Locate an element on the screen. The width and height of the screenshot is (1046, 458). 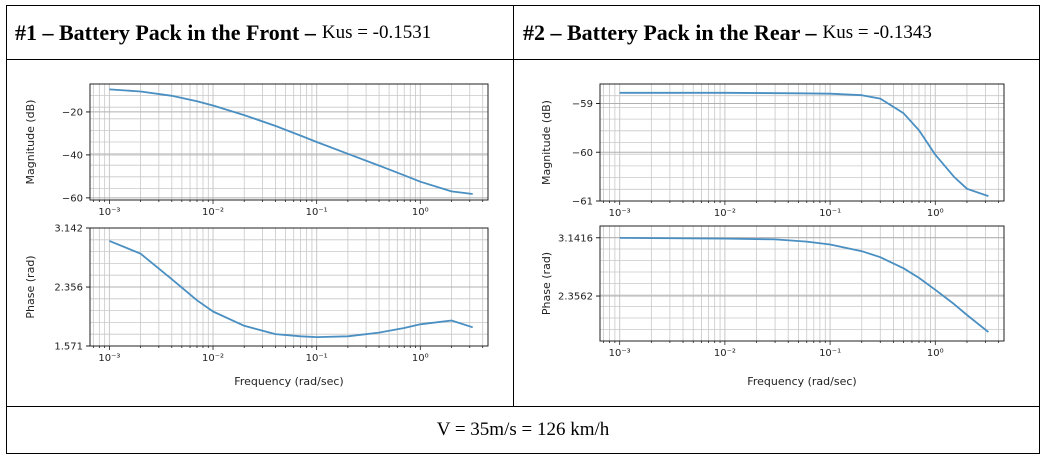
y-tick-label: 2.356 is located at coordinates (68, 288).